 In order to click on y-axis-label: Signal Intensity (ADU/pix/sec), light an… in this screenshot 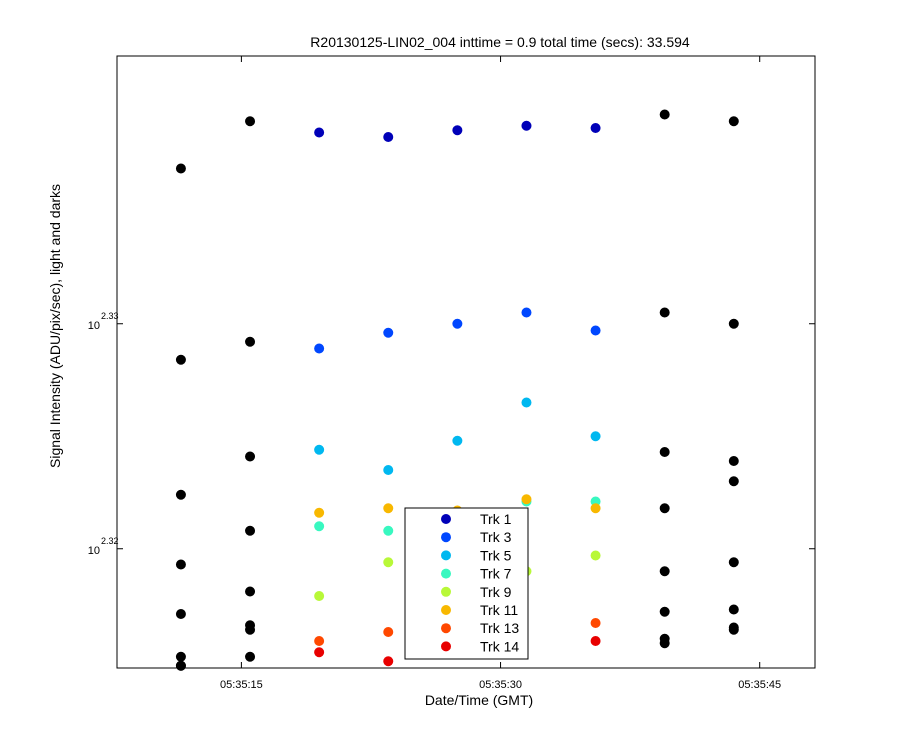, I will do `click(55, 326)`.